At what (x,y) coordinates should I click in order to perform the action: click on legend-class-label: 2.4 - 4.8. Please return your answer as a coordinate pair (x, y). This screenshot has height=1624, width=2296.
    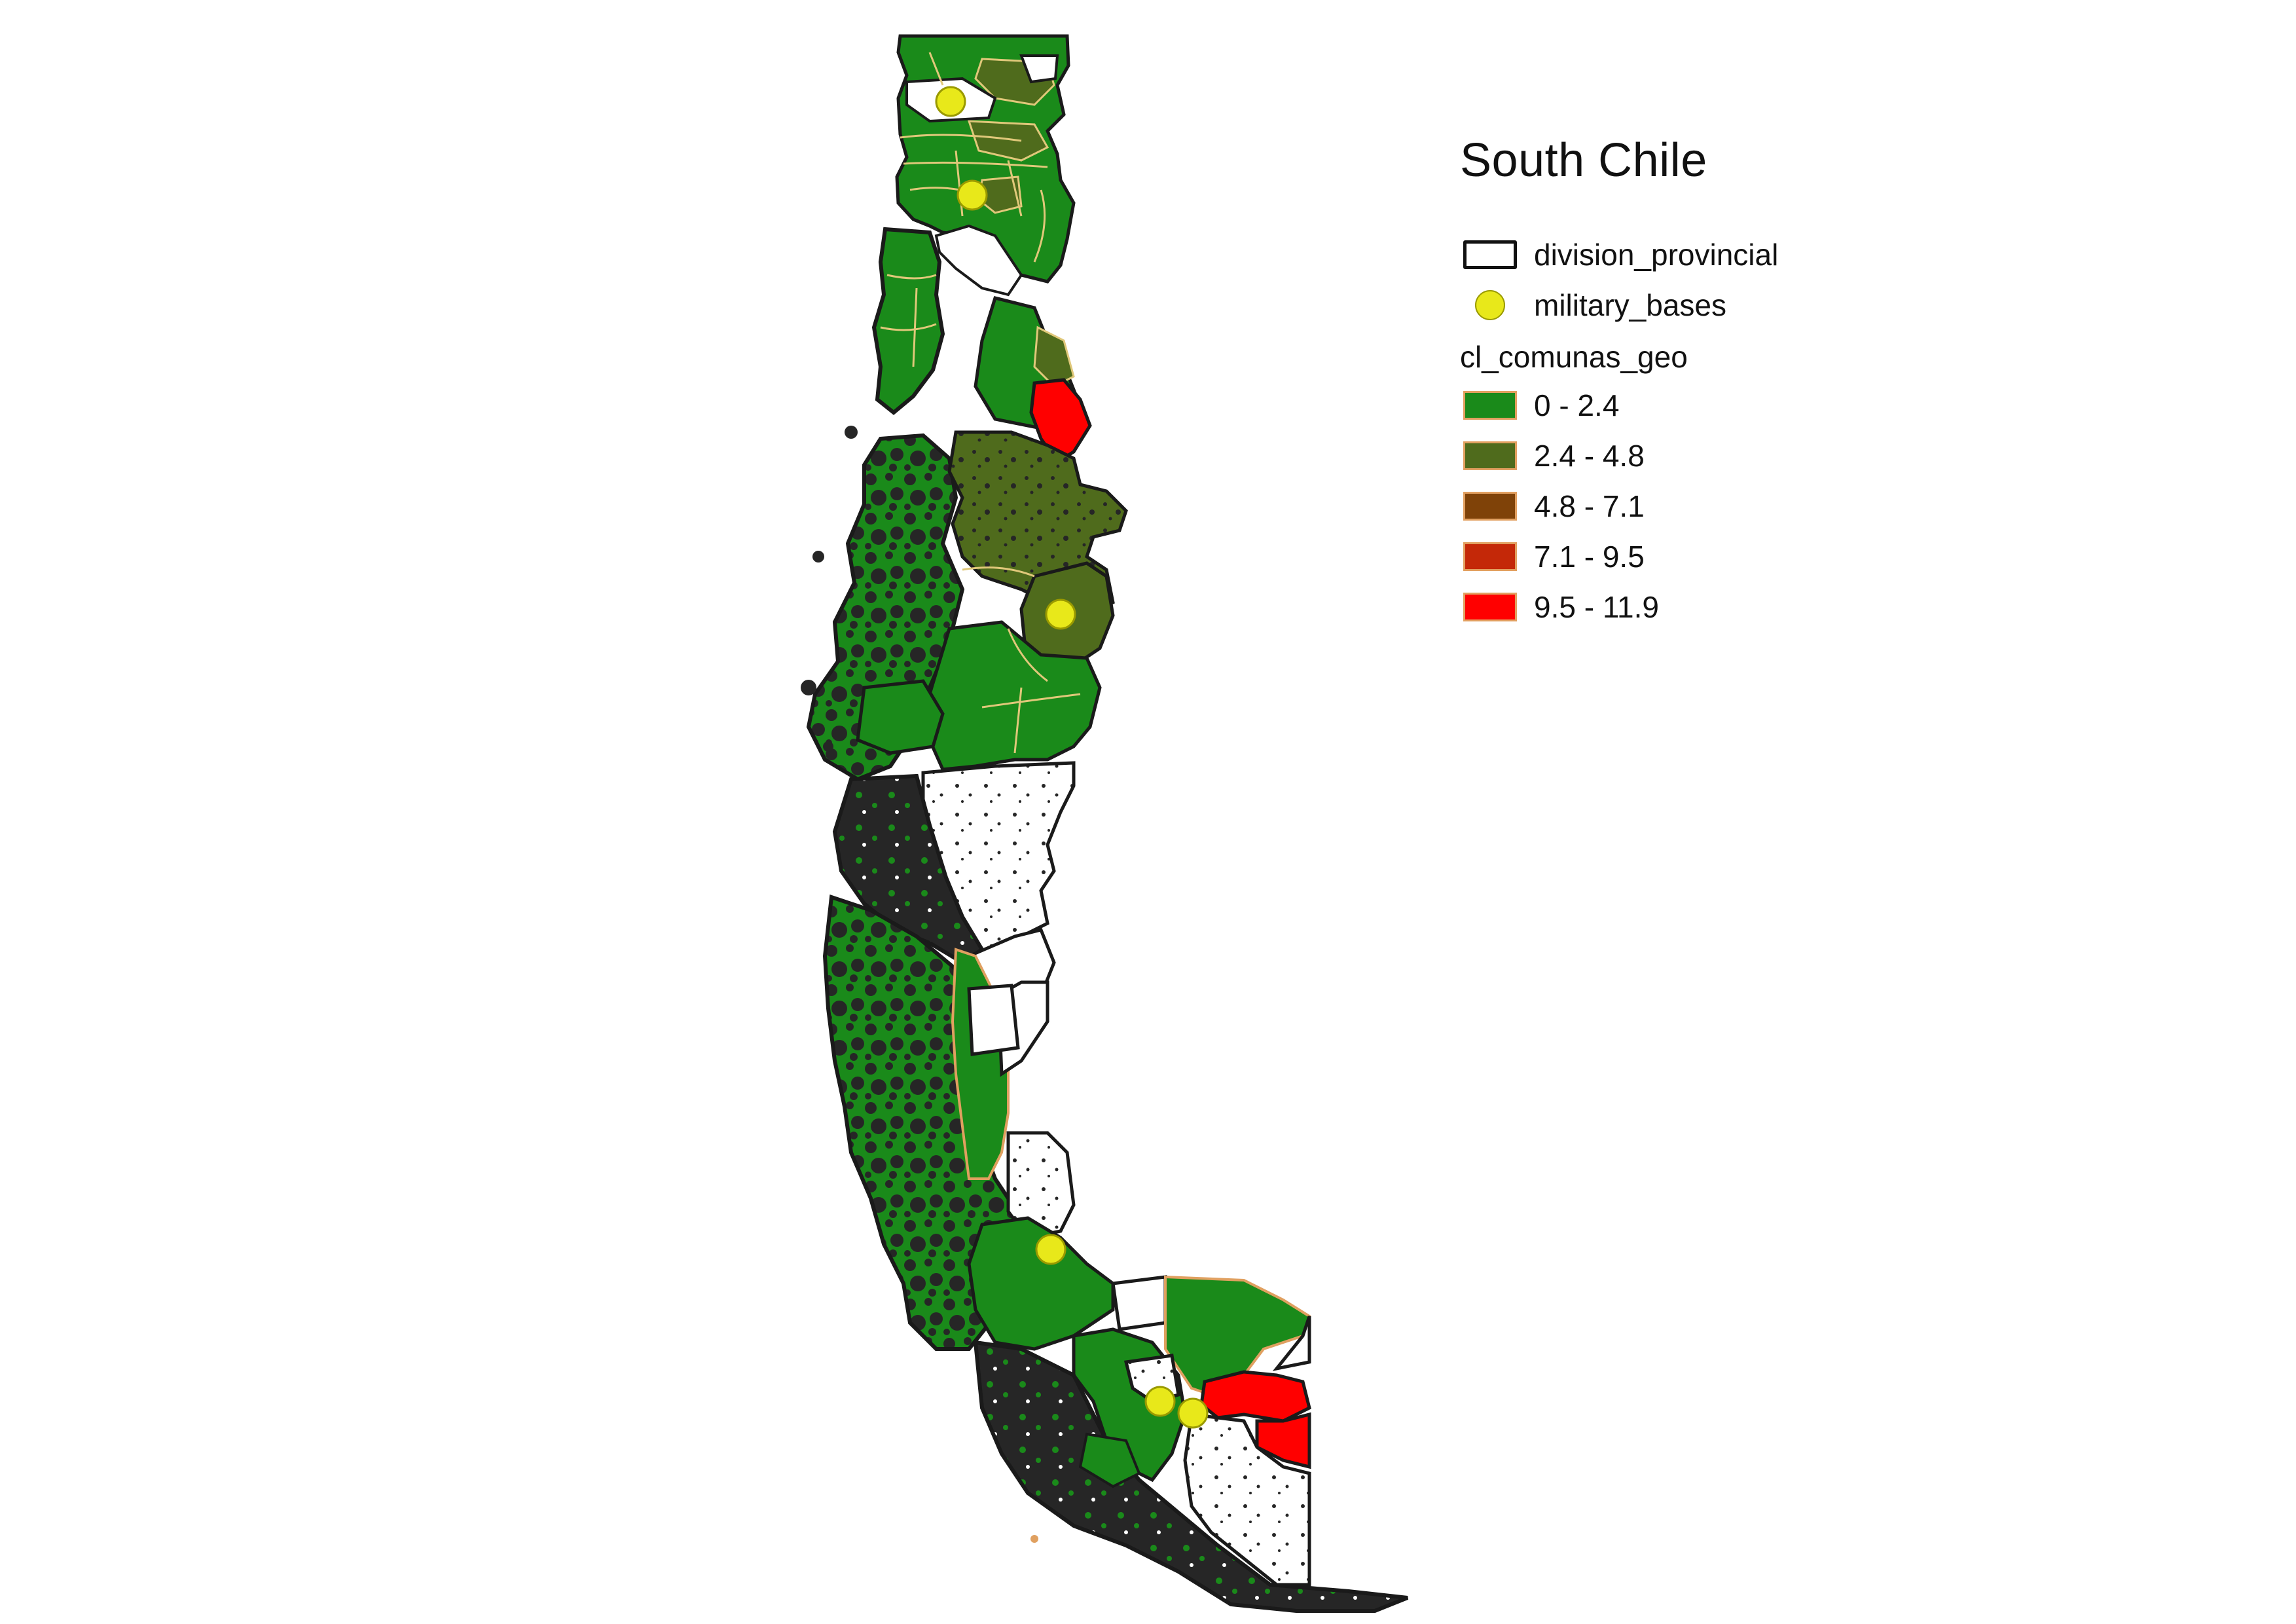
    Looking at the image, I should click on (1589, 455).